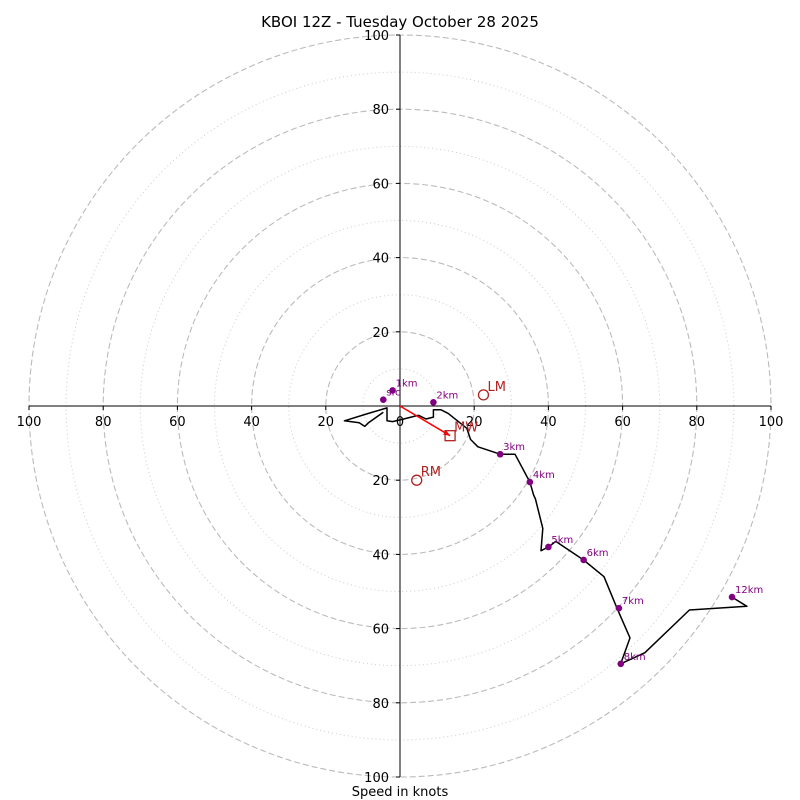 This screenshot has height=800, width=800. Describe the element at coordinates (544, 475) in the screenshot. I see `height-label: 4km` at that location.